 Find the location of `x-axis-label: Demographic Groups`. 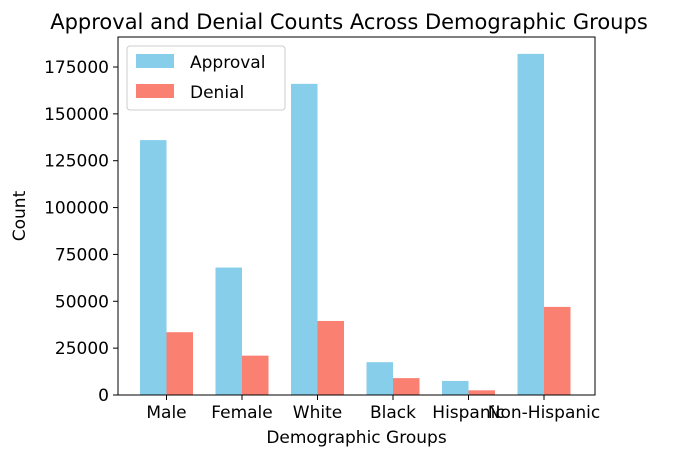

x-axis-label: Demographic Groups is located at coordinates (356, 438).